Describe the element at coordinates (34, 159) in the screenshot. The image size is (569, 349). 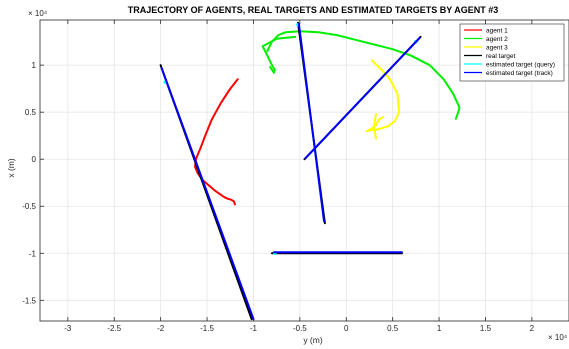
I see `y-tick-label: 0` at that location.